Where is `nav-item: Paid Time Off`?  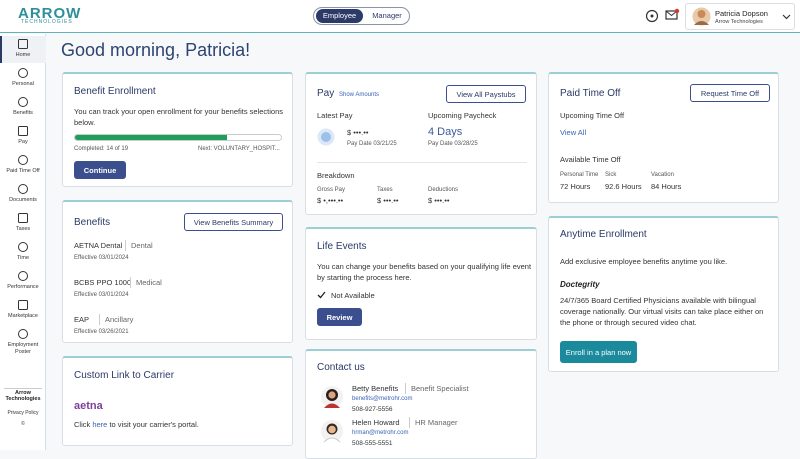 nav-item: Paid Time Off is located at coordinates (23, 171).